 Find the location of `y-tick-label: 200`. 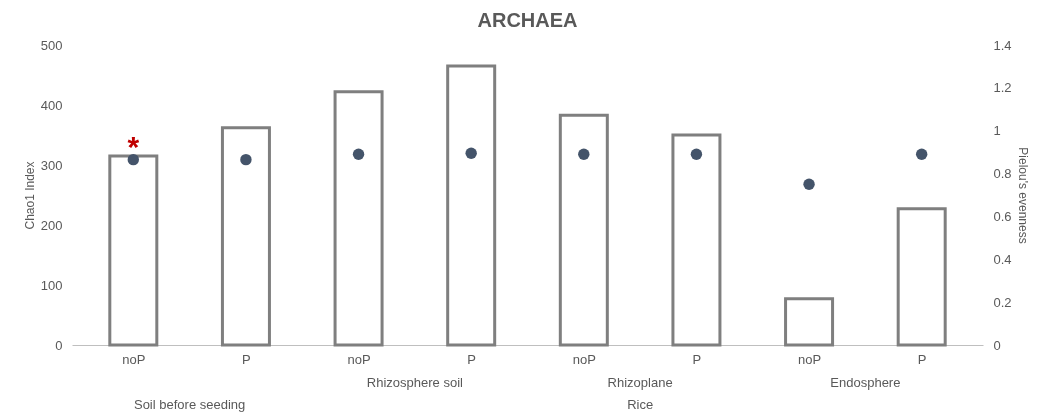

y-tick-label: 200 is located at coordinates (51, 225).